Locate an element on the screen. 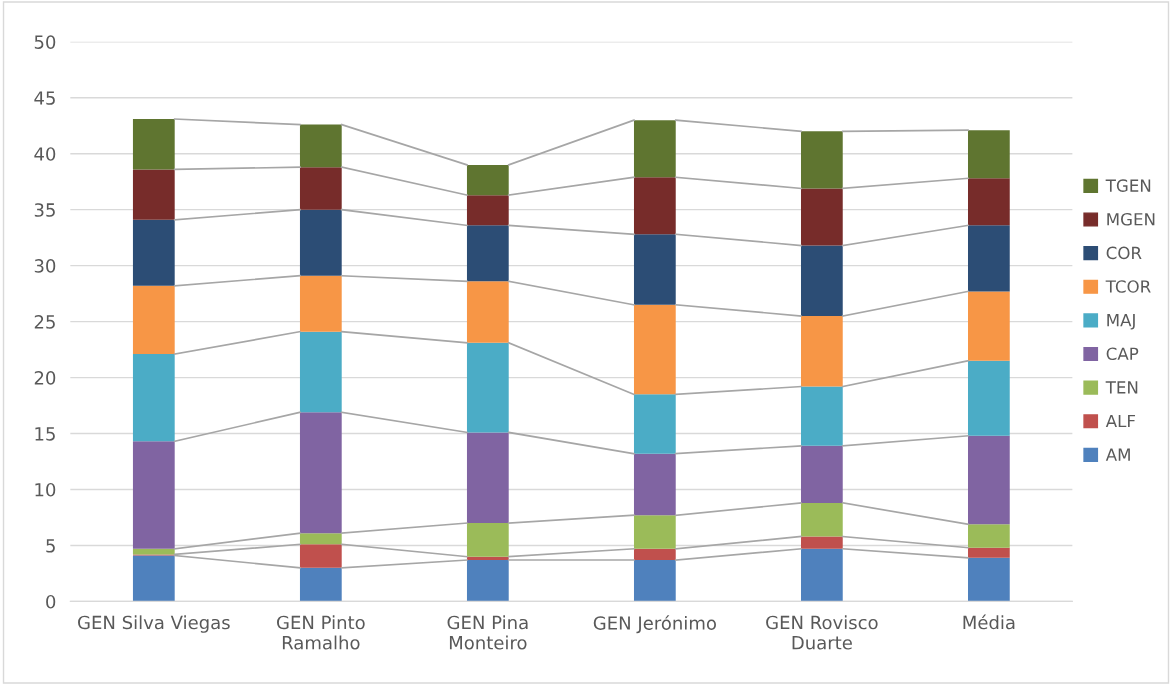 This screenshot has height=685, width=1172. legend-label: MAJ is located at coordinates (1121, 322).